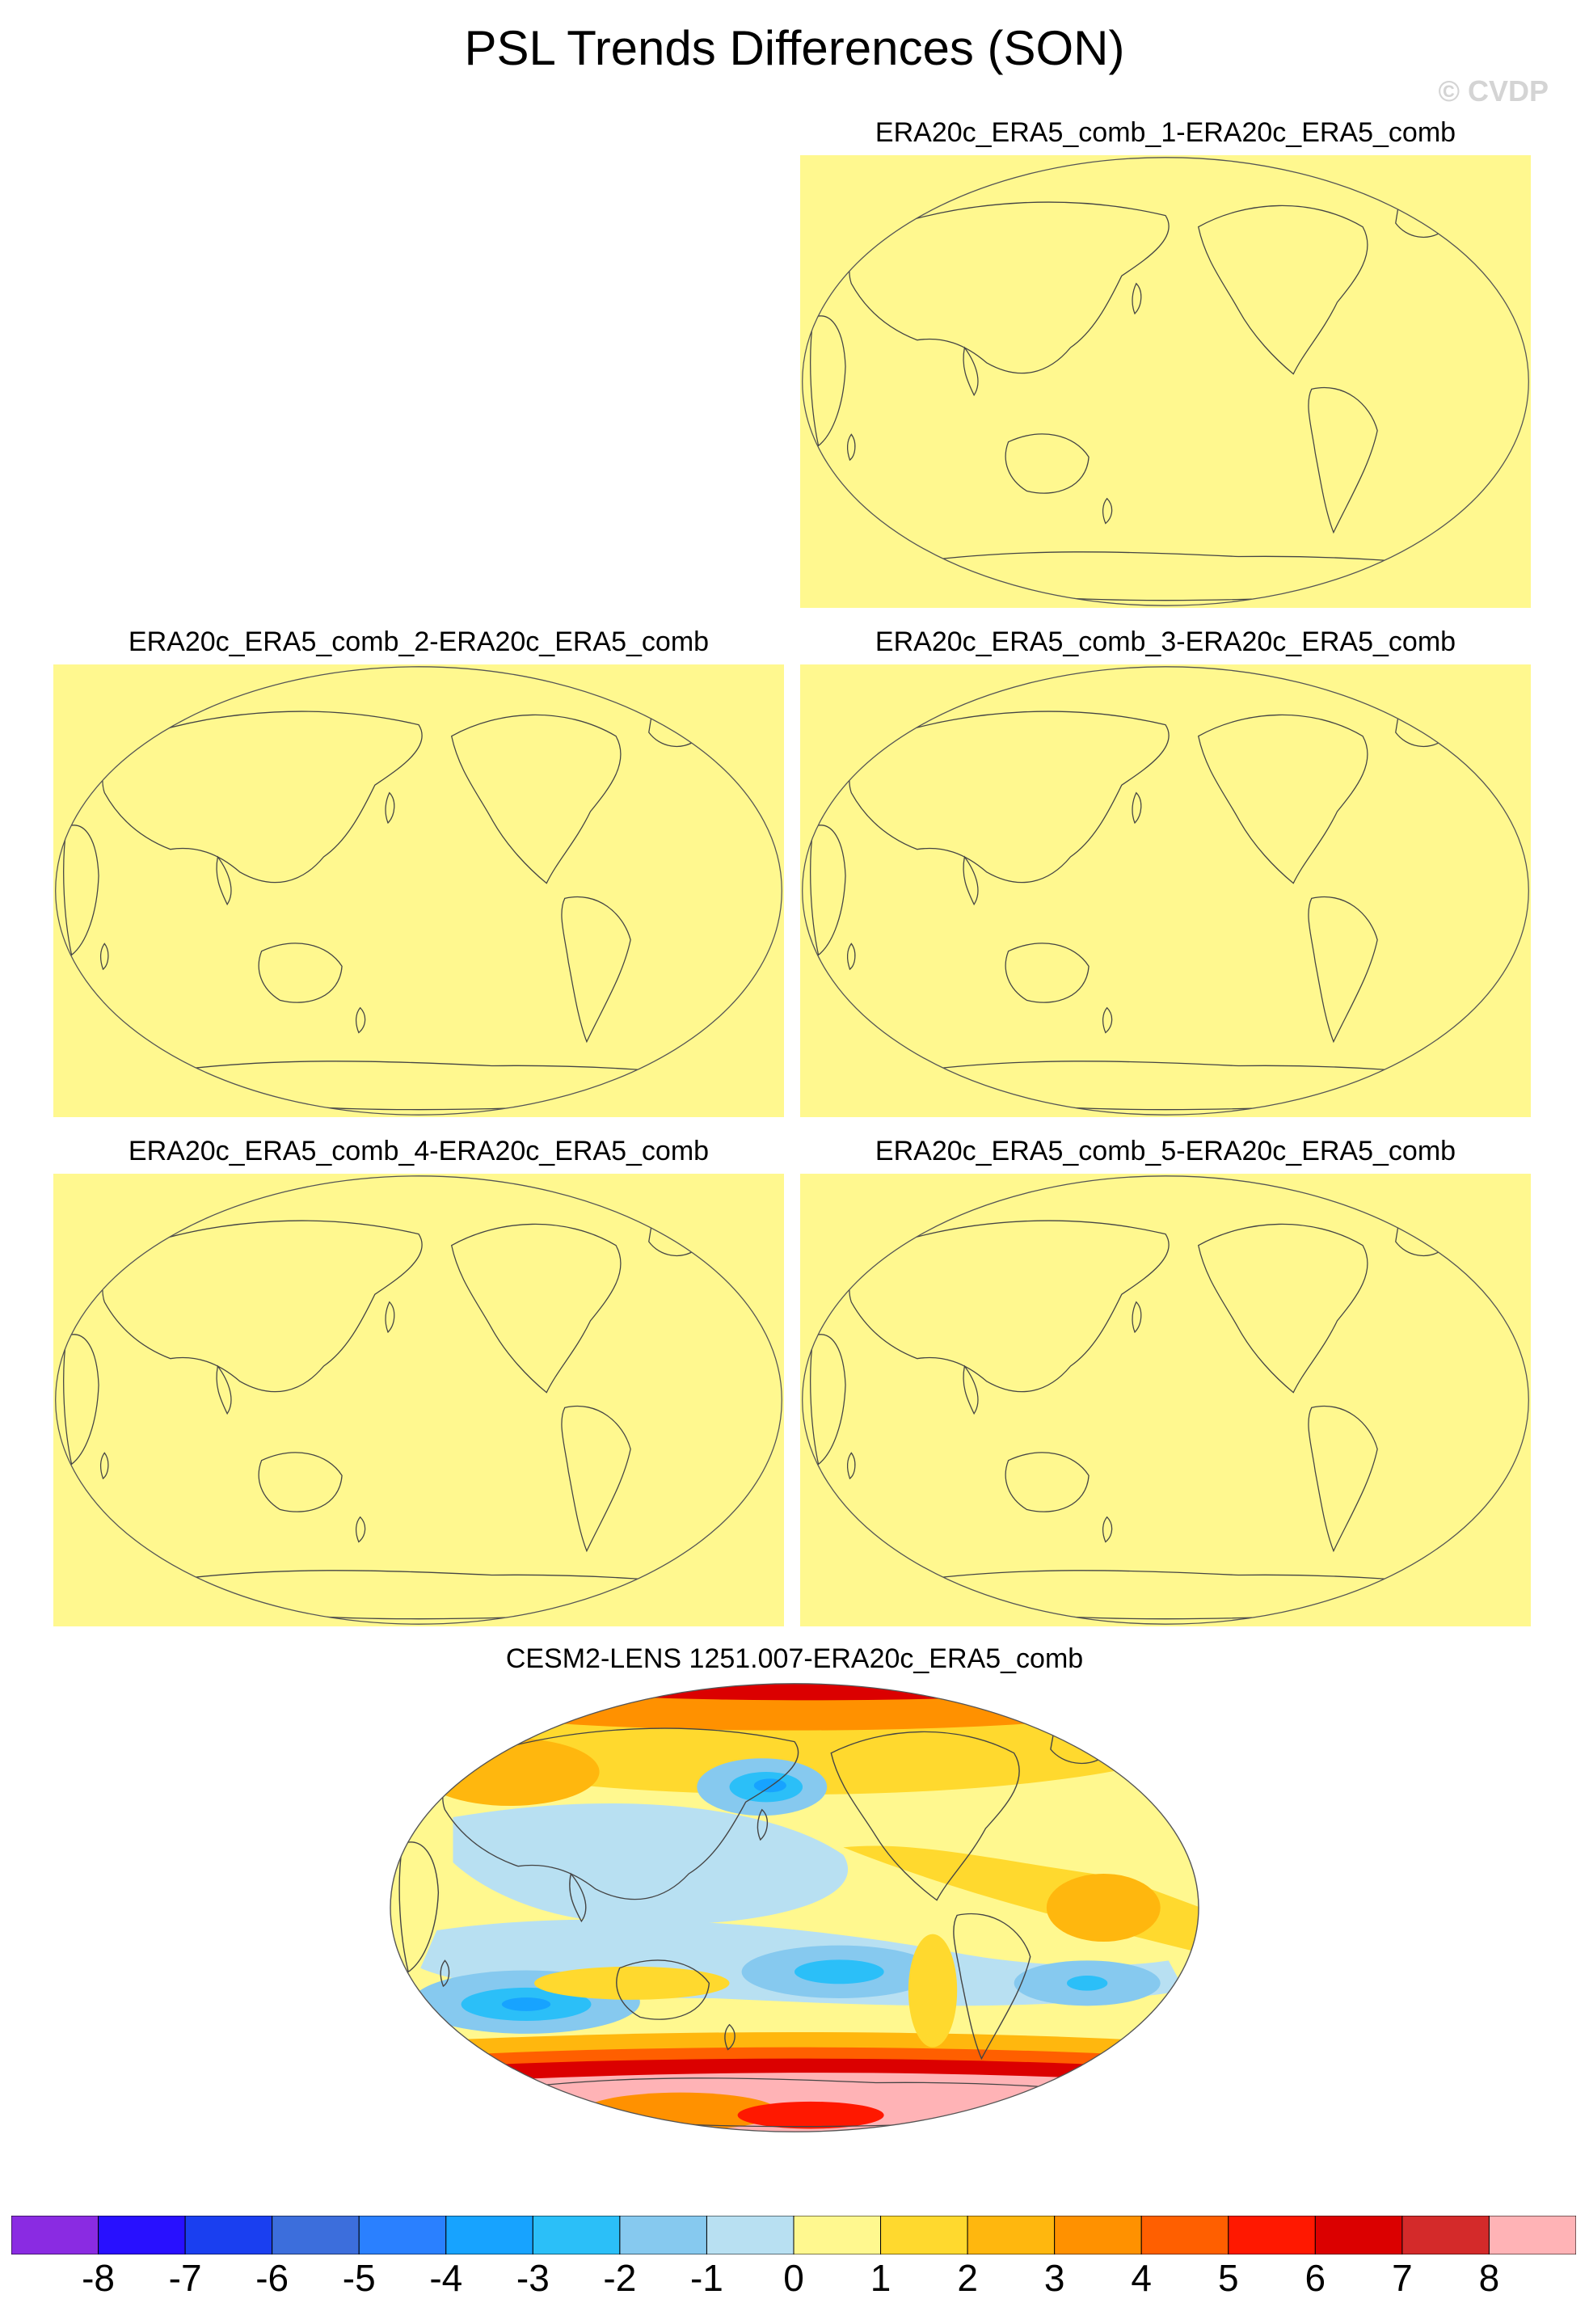 This screenshot has width=1589, height=2324. I want to click on colorbar-tick-label: 2, so click(968, 2278).